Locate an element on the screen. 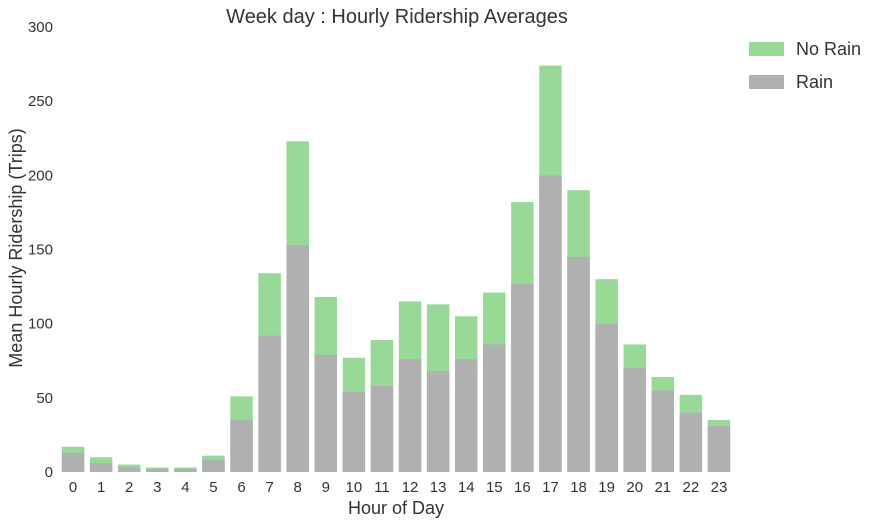 This screenshot has height=524, width=871. x-tick-label: 1 is located at coordinates (101, 487).